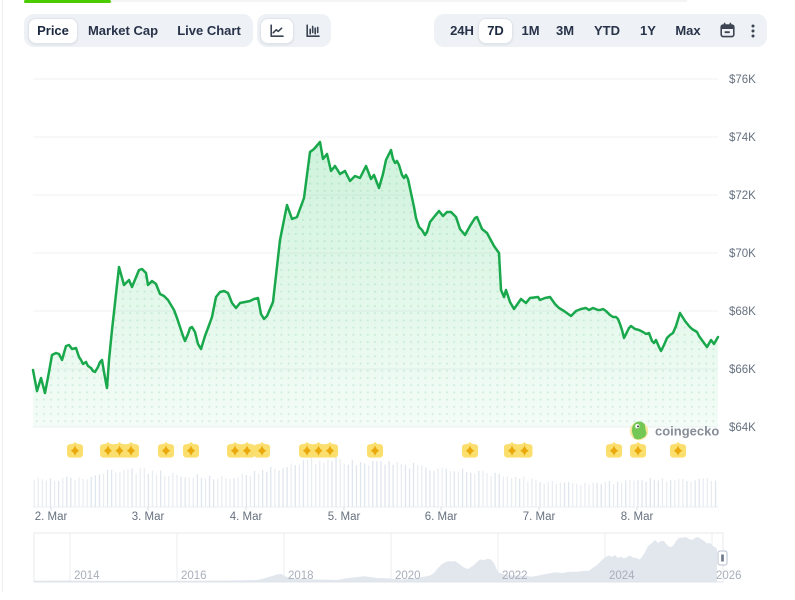 This screenshot has height=600, width=795. Describe the element at coordinates (441, 517) in the screenshot. I see `svg-text: 6. Mar` at that location.